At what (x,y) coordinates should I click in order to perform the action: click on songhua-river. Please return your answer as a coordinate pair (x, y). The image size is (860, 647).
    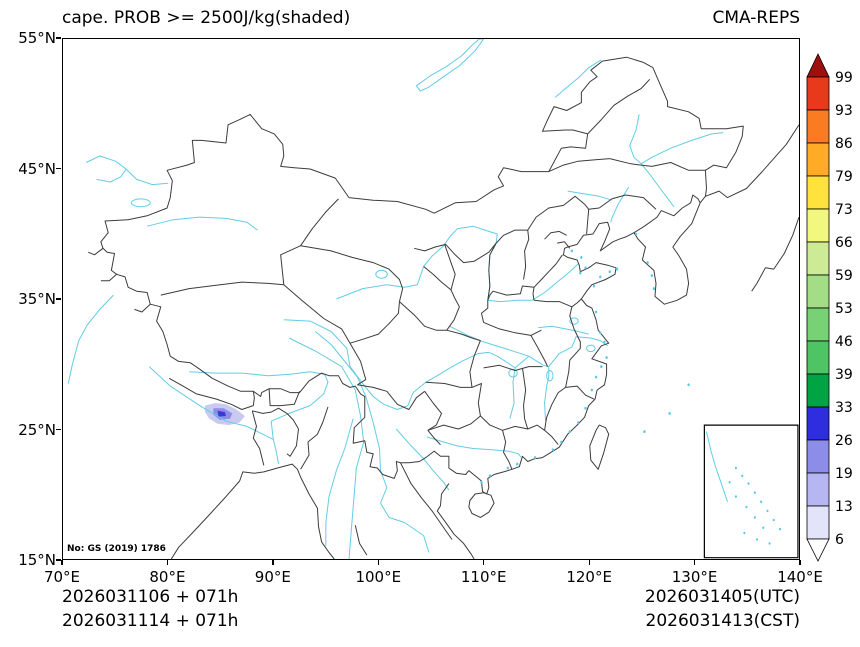
    Looking at the image, I should click on (682, 170).